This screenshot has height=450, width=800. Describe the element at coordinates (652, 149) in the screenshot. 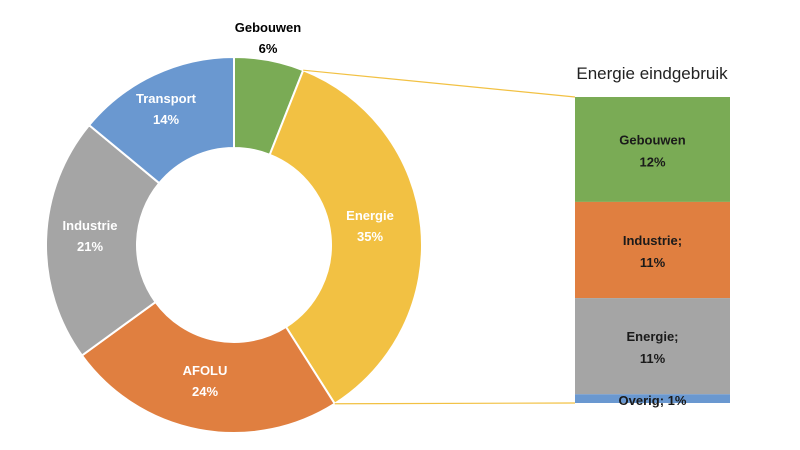

I see `bar-segment-gebouwen` at that location.